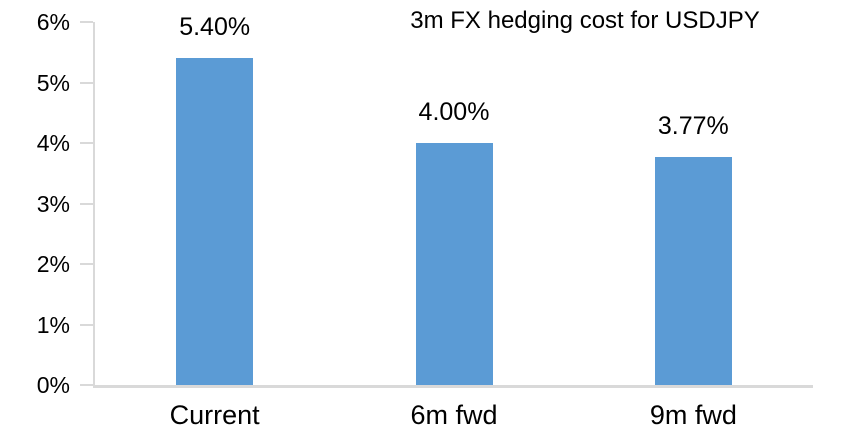  Describe the element at coordinates (693, 125) in the screenshot. I see `bar-value-label: 3.77%` at that location.